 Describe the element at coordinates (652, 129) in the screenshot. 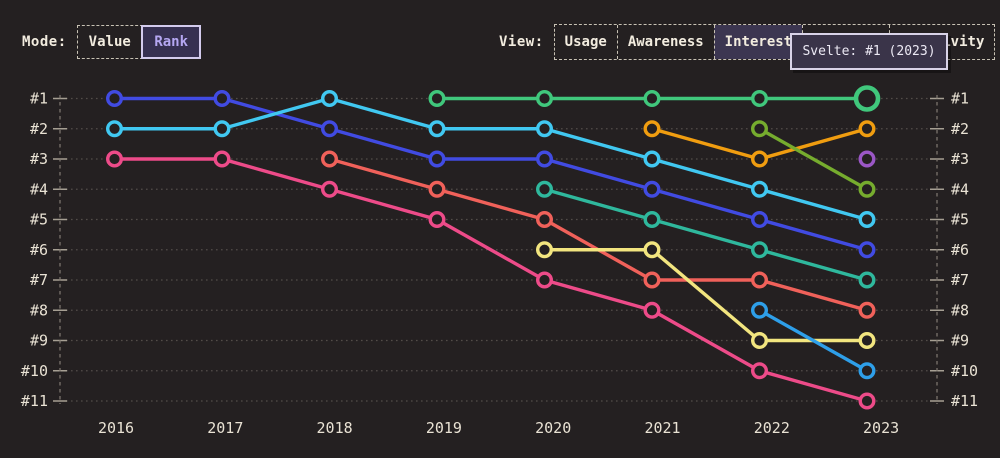

I see `data-point-orange-2021` at that location.